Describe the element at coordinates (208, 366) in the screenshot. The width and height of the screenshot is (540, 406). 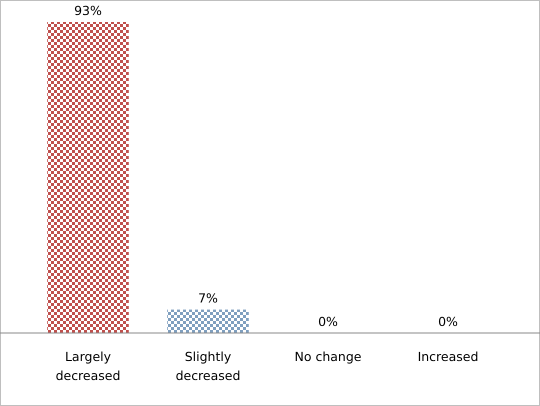
I see `x-tick-label: Slightly decreased` at that location.